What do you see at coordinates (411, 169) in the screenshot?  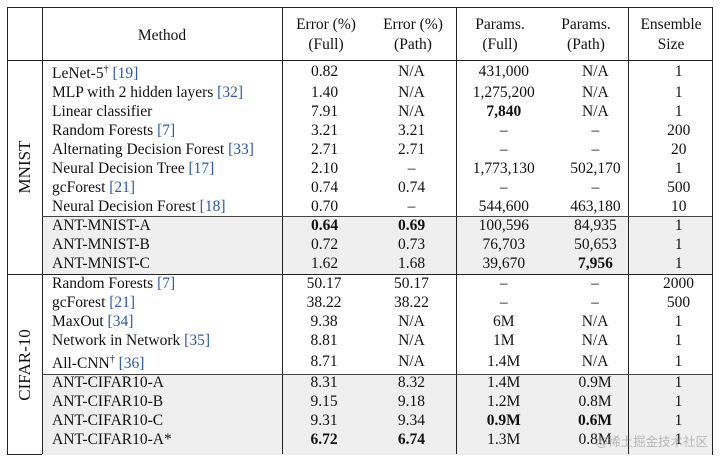 I see `err-path-cell: –` at bounding box center [411, 169].